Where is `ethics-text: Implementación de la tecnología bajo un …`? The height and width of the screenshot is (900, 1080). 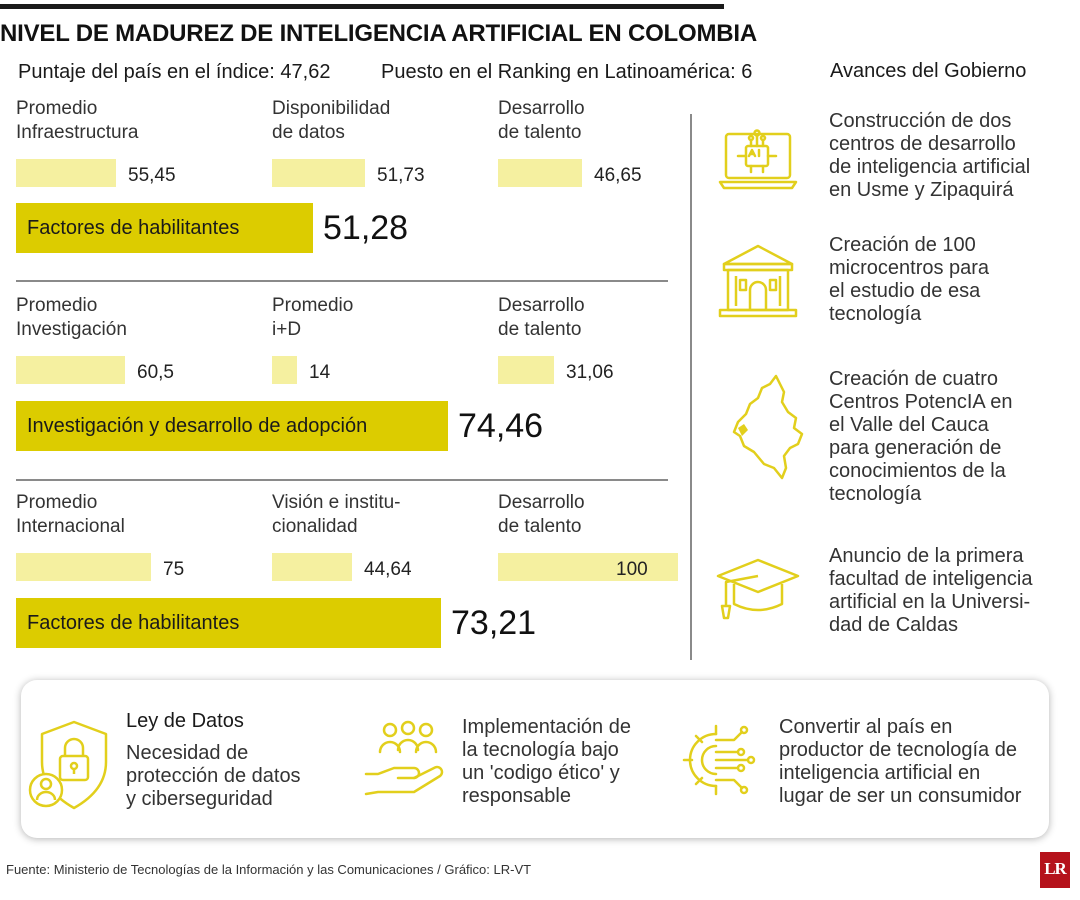
ethics-text: Implementación de la tecnología bajo un … is located at coordinates (546, 761).